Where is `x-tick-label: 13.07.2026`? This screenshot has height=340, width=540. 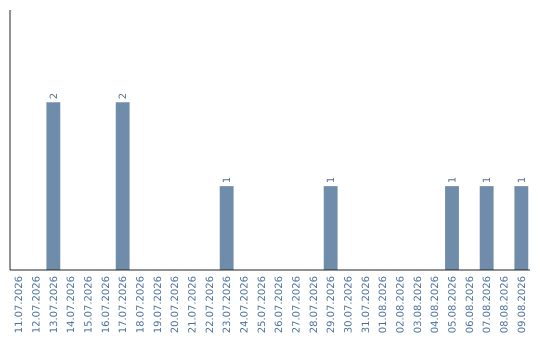 x-tick-label: 13.07.2026 is located at coordinates (54, 305).